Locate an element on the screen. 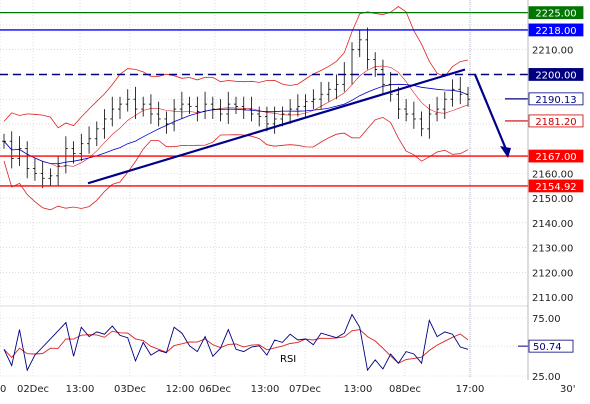  rsi-signal-line is located at coordinates (236, 346).